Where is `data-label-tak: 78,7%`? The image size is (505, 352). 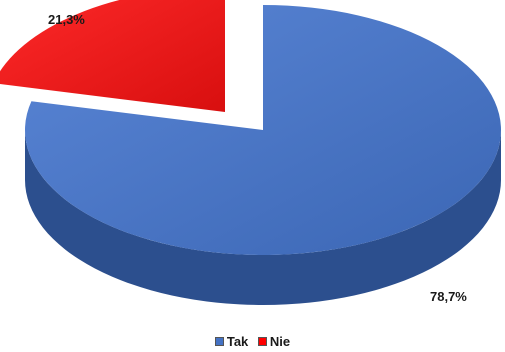 data-label-tak: 78,7% is located at coordinates (448, 296).